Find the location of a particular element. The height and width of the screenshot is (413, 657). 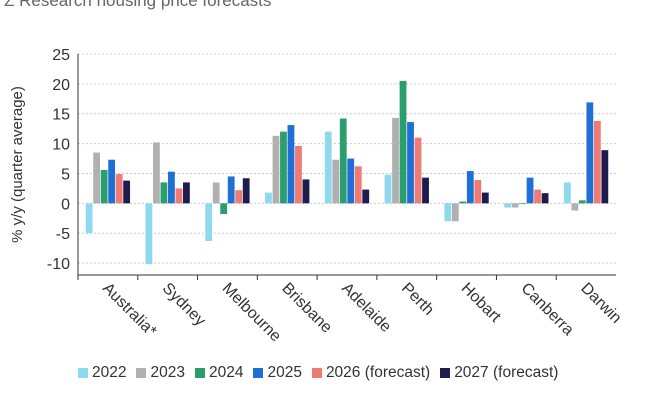

legend-label: 2026 (forecast) is located at coordinates (378, 372).